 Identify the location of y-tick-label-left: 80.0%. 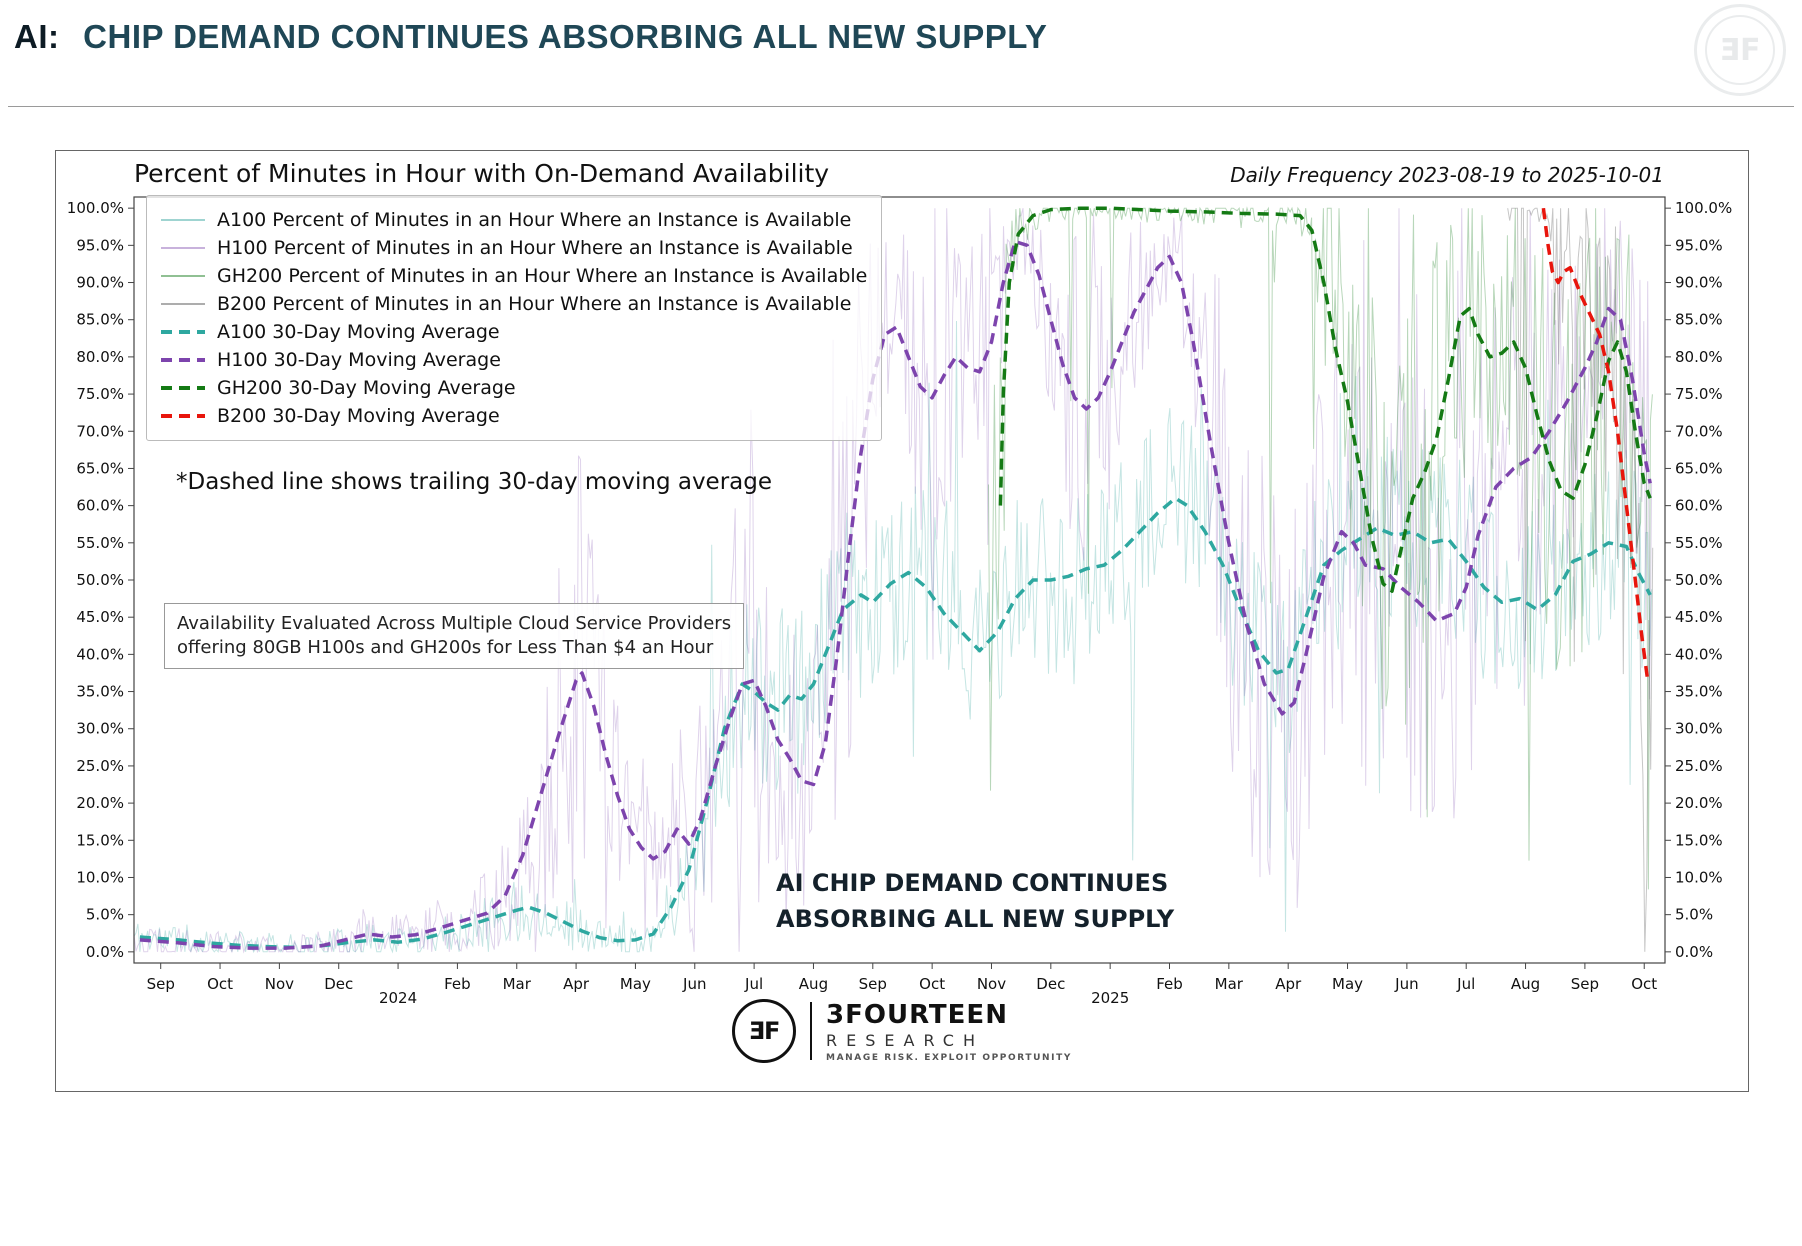
(100, 357).